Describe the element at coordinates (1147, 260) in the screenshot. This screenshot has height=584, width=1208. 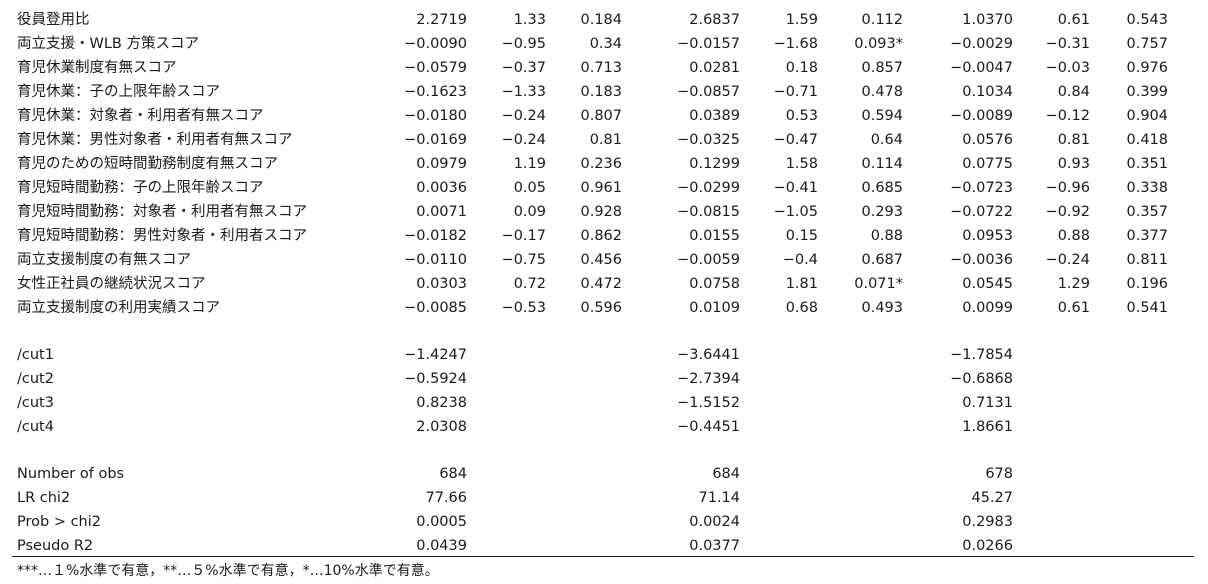
I see `row-value: 0.811` at that location.